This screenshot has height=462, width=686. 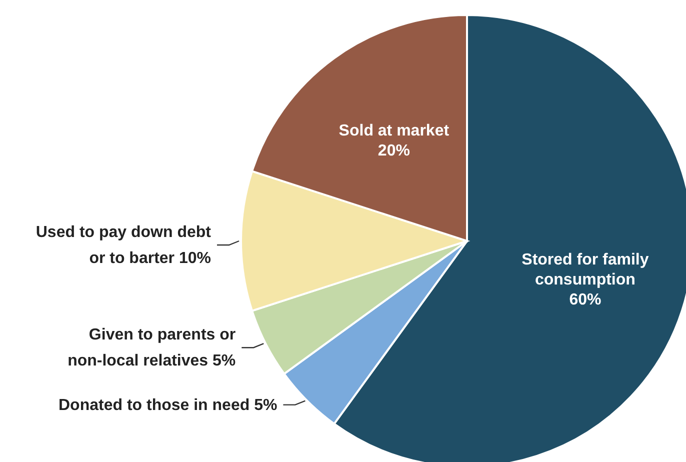 I want to click on slice-label: Stored for family consumption, so click(x=585, y=269).